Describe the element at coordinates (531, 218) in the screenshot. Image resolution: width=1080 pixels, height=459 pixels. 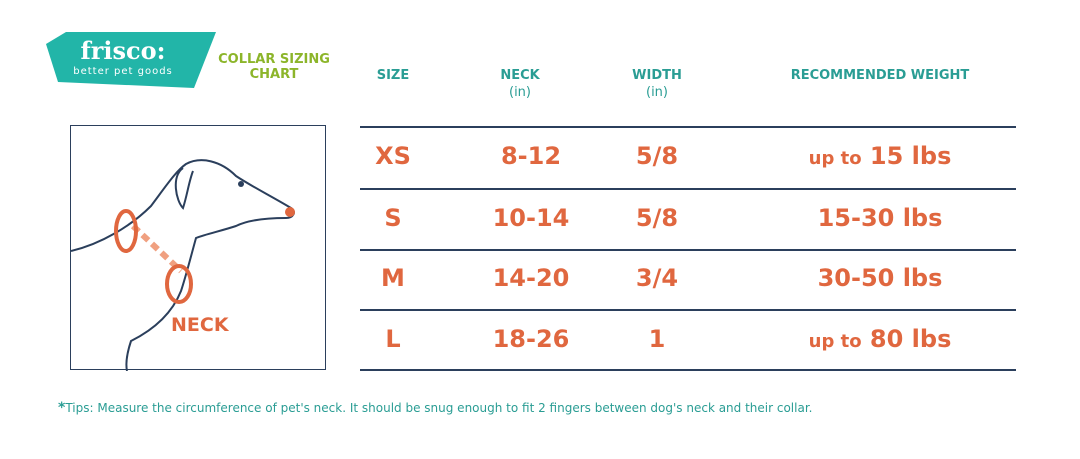
I see `cell-neck: 10-14` at that location.